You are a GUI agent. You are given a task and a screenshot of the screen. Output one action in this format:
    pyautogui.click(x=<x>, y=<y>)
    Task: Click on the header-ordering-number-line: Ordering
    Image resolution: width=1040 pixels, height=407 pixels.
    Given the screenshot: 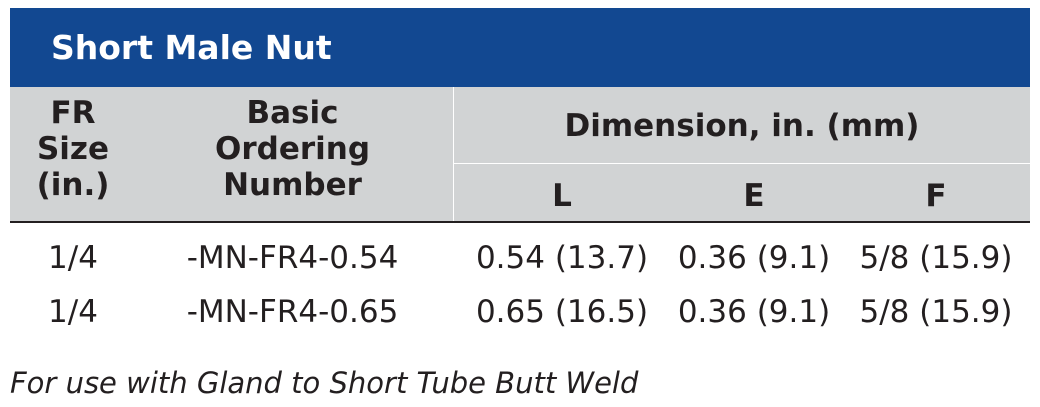 What is the action you would take?
    pyautogui.click(x=292, y=149)
    